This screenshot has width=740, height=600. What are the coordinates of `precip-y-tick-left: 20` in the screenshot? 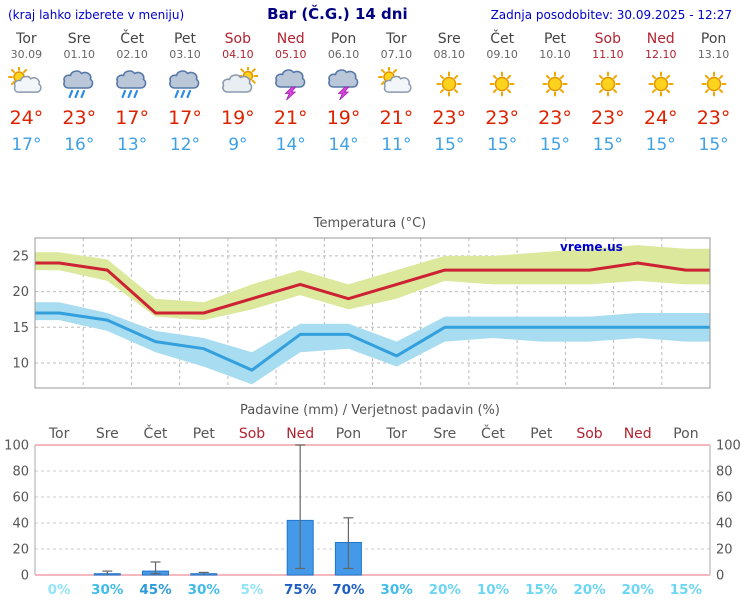 It's located at (20, 550).